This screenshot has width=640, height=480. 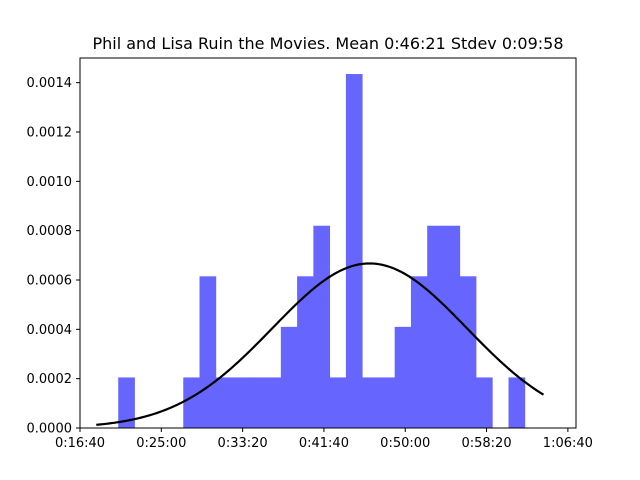 What do you see at coordinates (486, 443) in the screenshot?
I see `x-tick-label: 0:58:20` at bounding box center [486, 443].